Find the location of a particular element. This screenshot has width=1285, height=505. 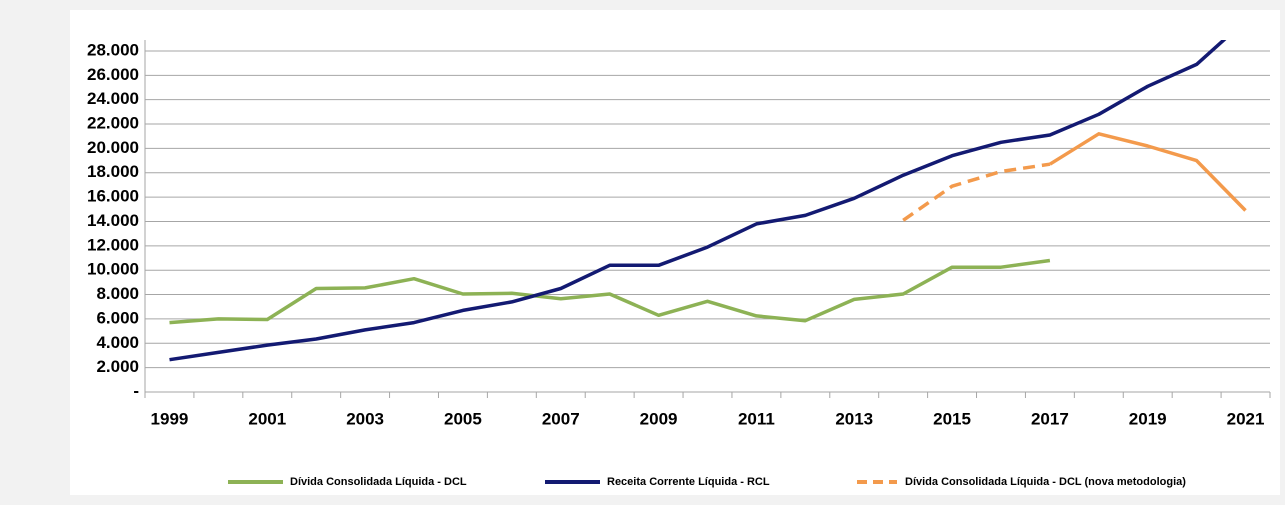

x-tick-label: 2013 is located at coordinates (854, 418).